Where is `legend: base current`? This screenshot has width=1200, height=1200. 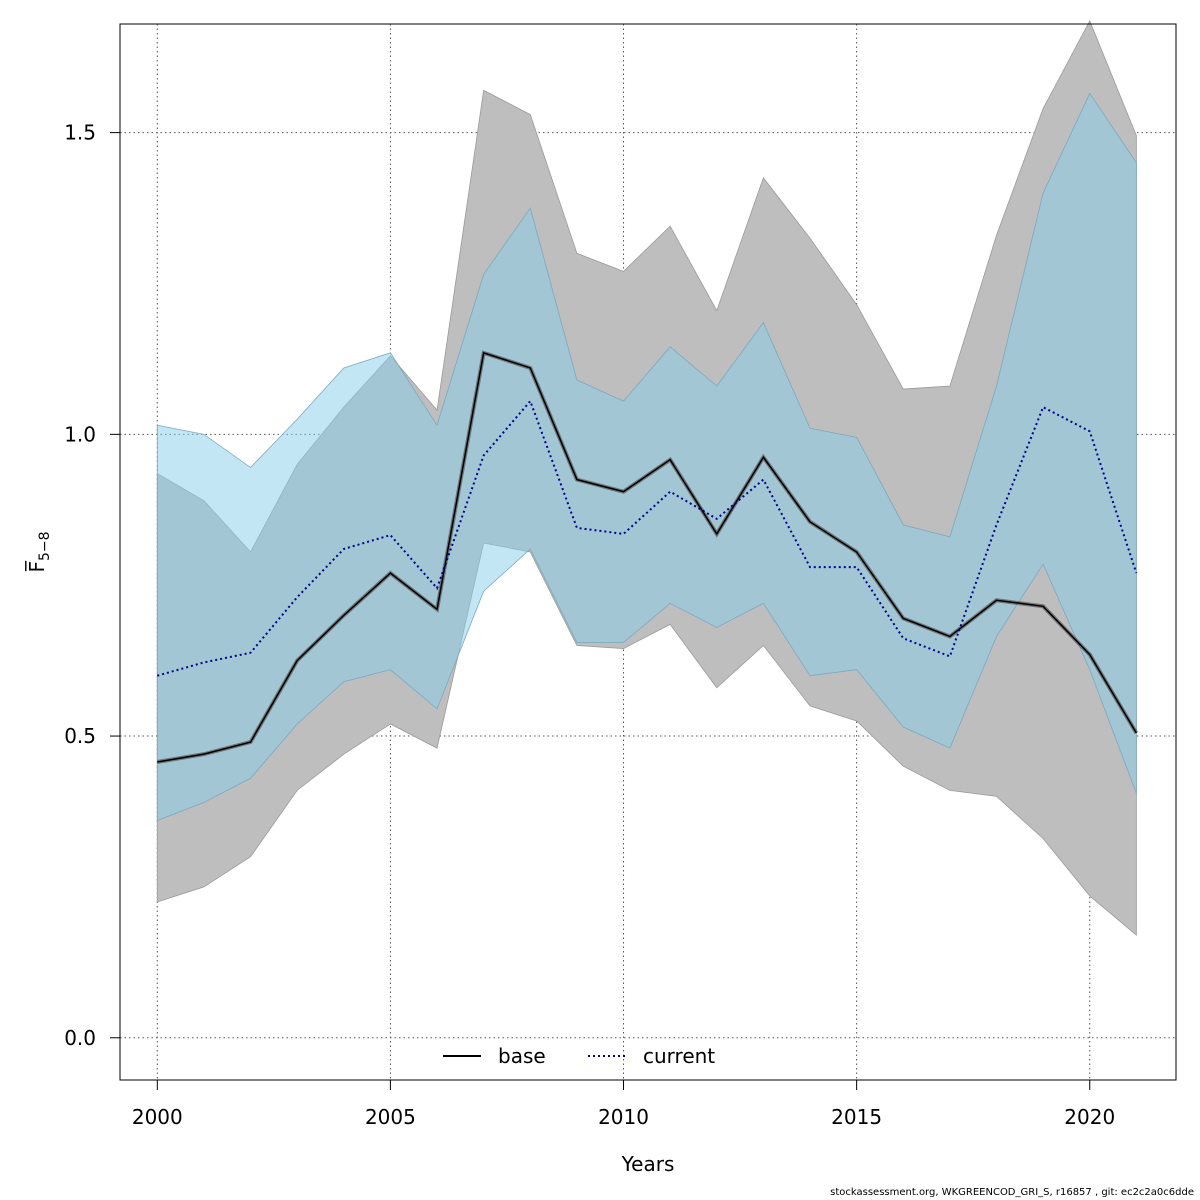
legend: base current is located at coordinates (579, 1056).